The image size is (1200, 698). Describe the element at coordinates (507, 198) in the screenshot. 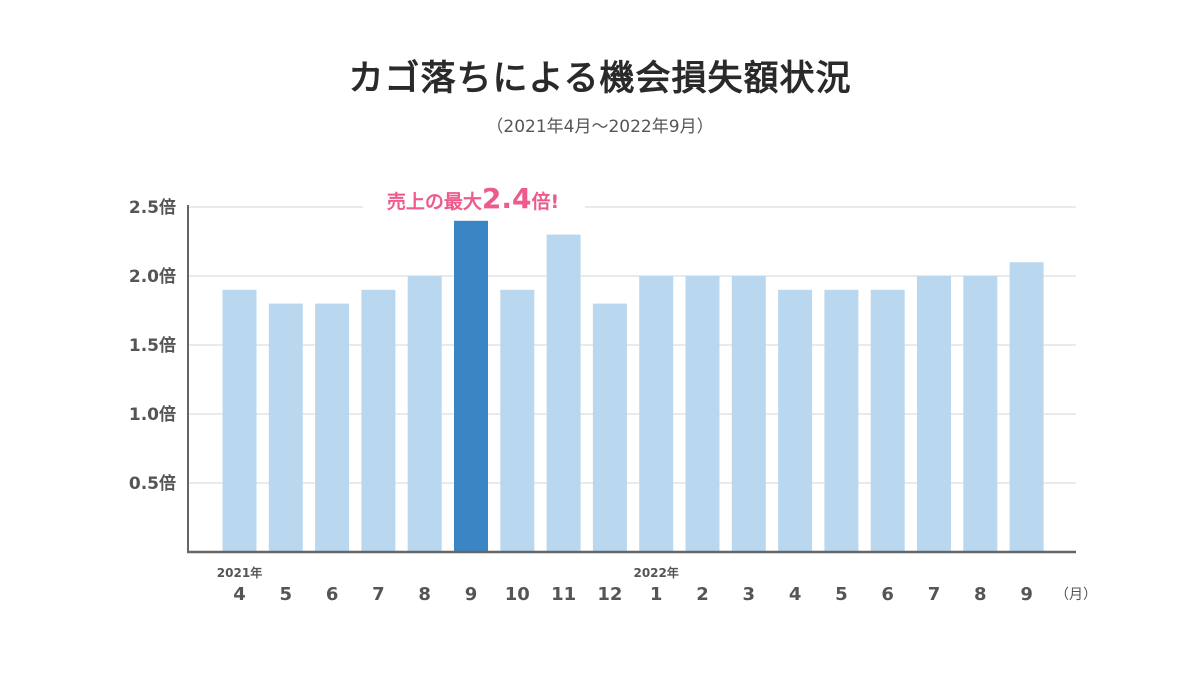

I see `annotation-value: 2.4` at that location.